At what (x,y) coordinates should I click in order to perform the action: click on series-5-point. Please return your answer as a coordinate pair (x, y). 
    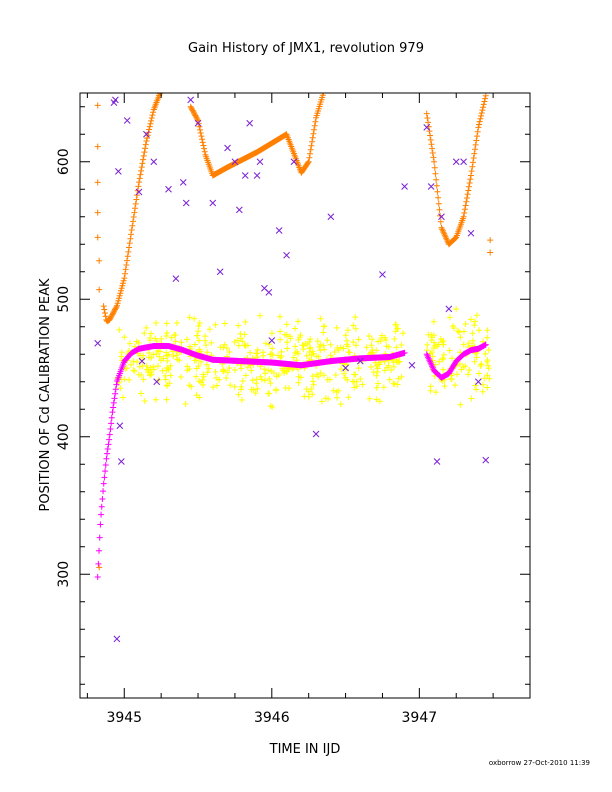
    Looking at the image, I should click on (97, 146).